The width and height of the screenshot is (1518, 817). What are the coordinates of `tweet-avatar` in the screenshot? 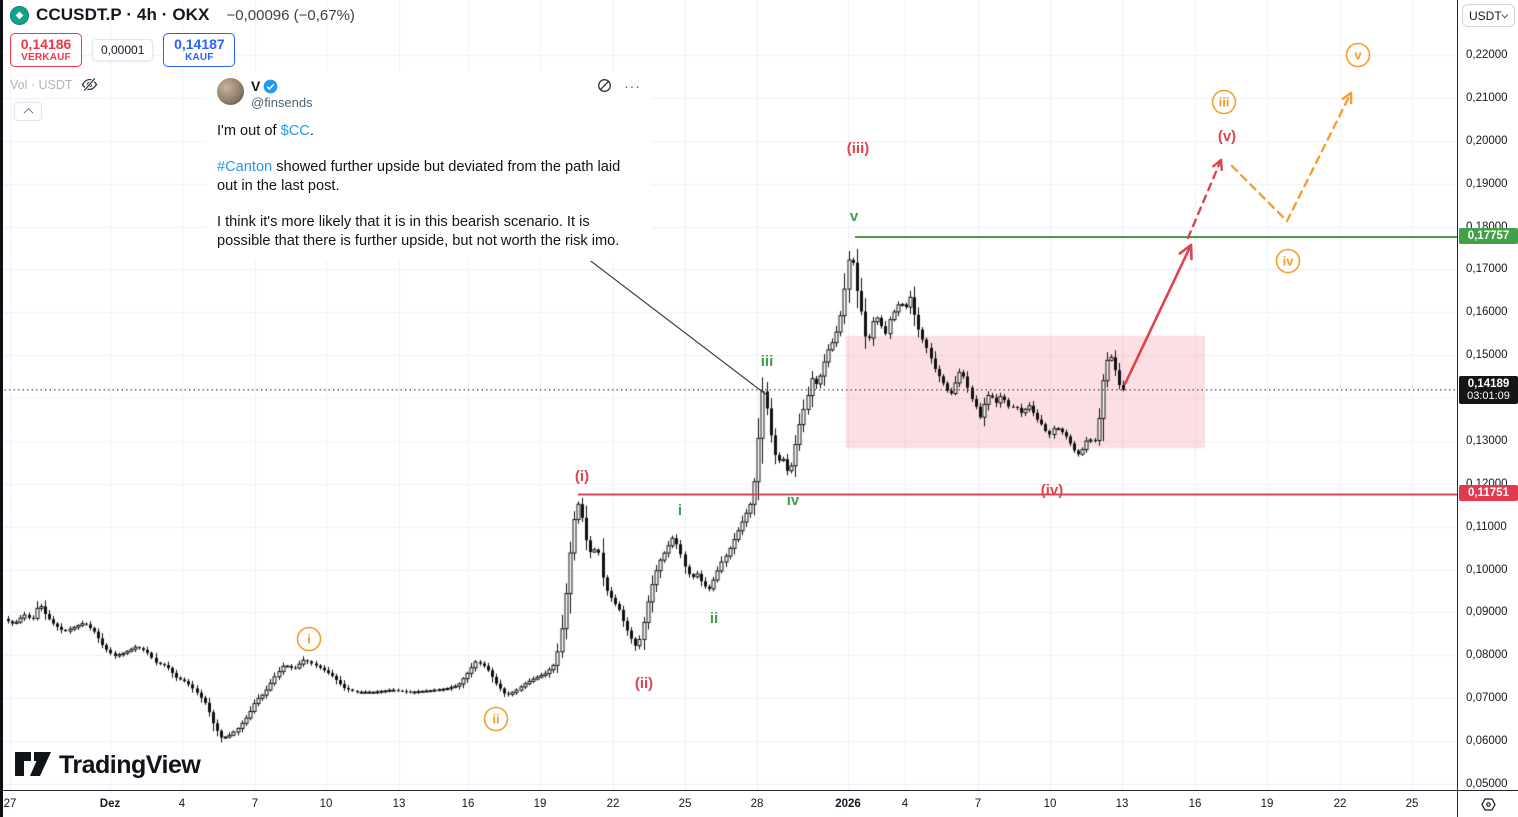 It's located at (230, 91).